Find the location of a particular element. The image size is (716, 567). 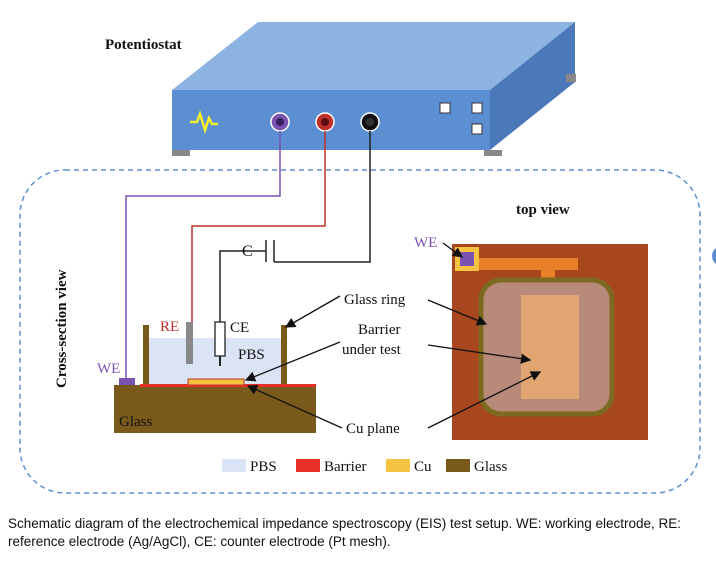

signal-wave-icon is located at coordinates (204, 122).